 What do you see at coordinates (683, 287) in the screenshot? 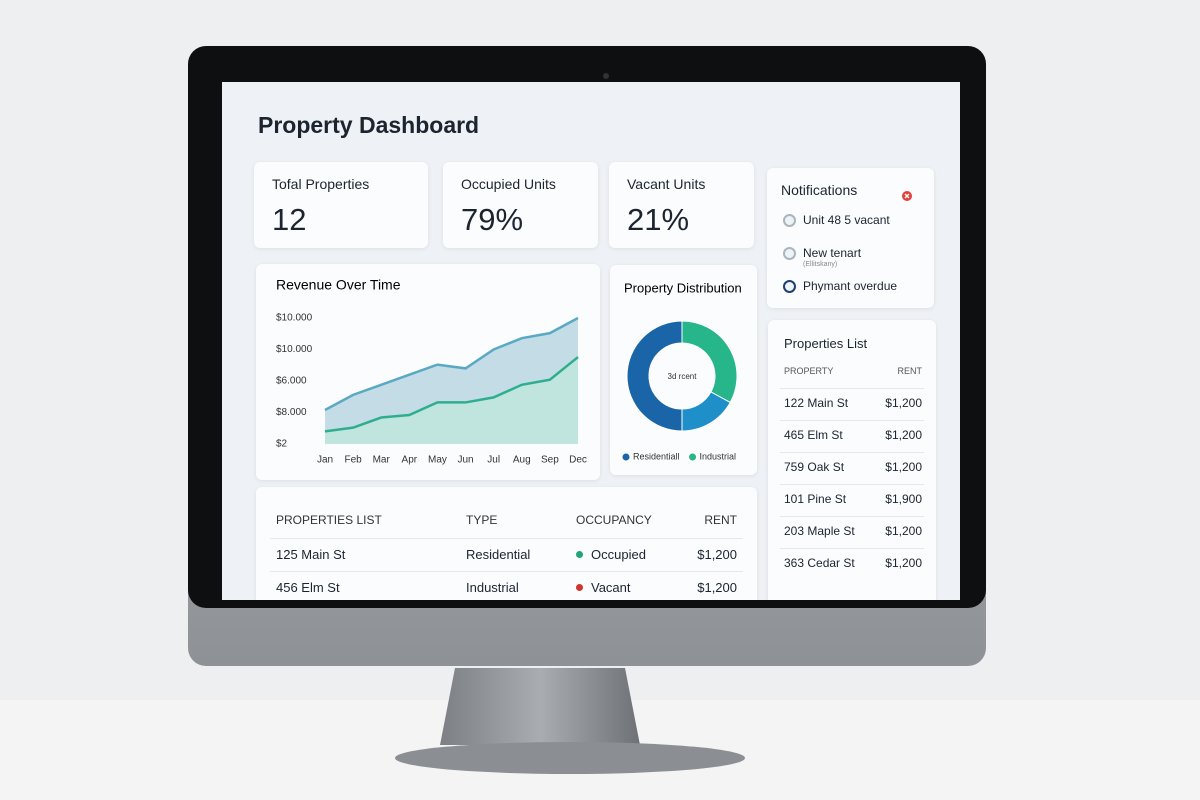
I see `chart-title: Property Distribution` at bounding box center [683, 287].